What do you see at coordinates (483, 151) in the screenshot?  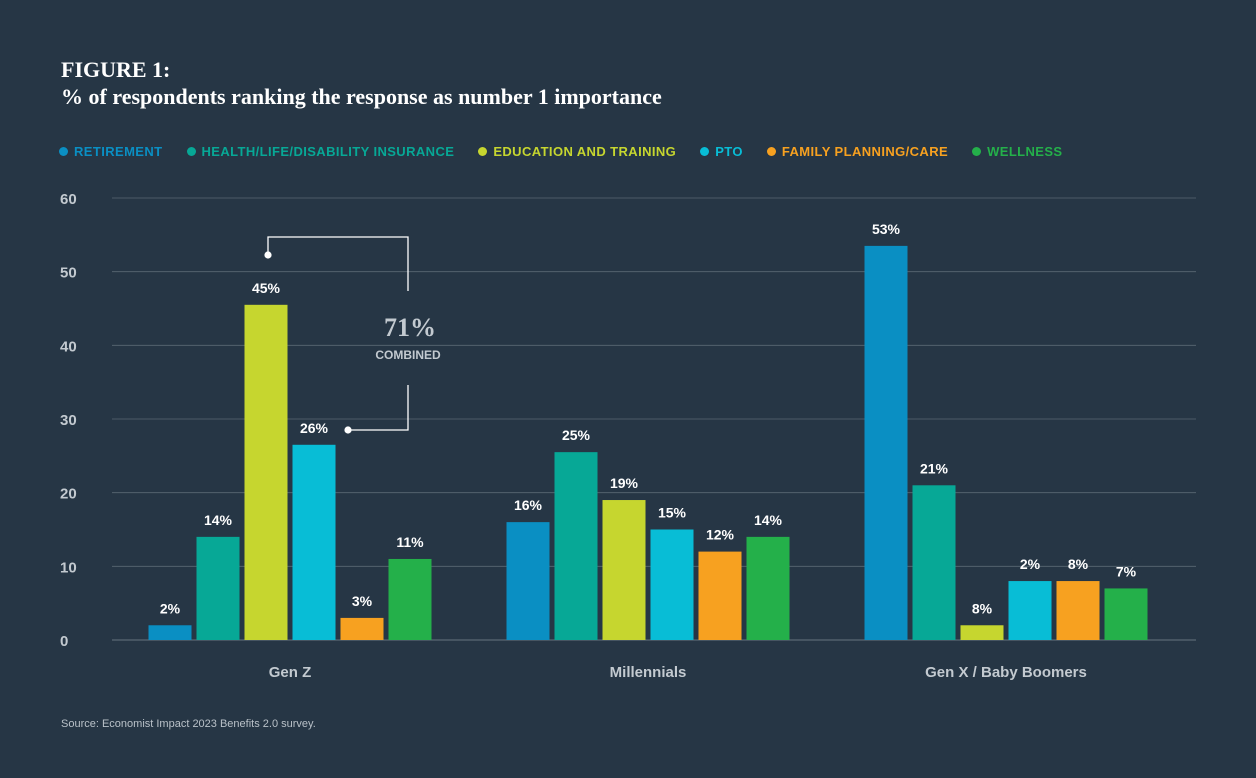 I see `legend-dot-education` at bounding box center [483, 151].